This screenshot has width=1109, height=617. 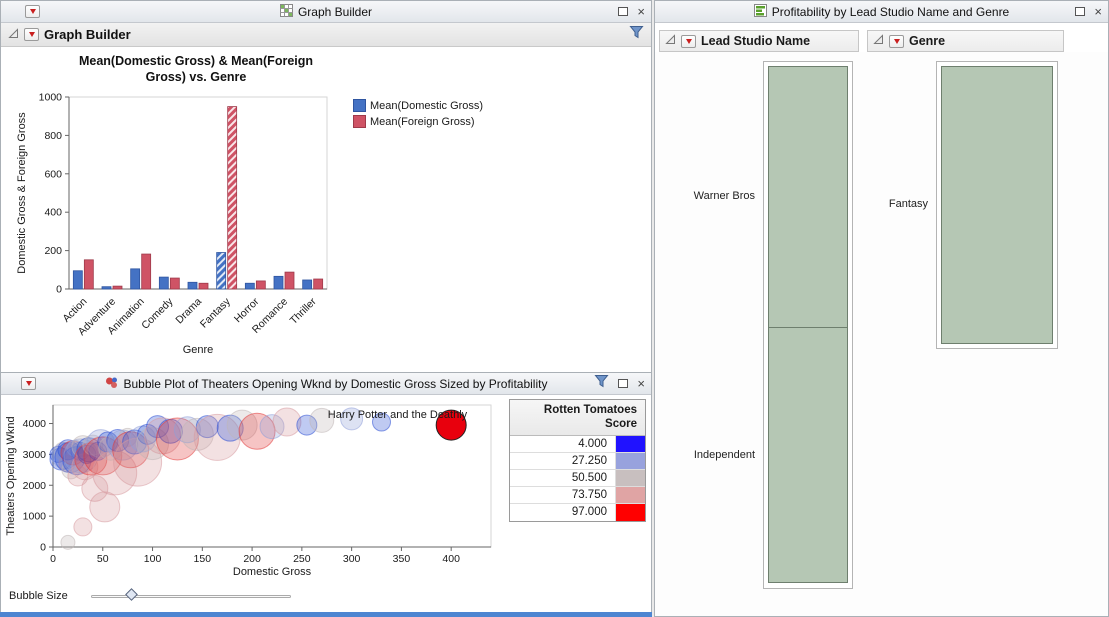 I want to click on bar-animation-series1, so click(x=146, y=271).